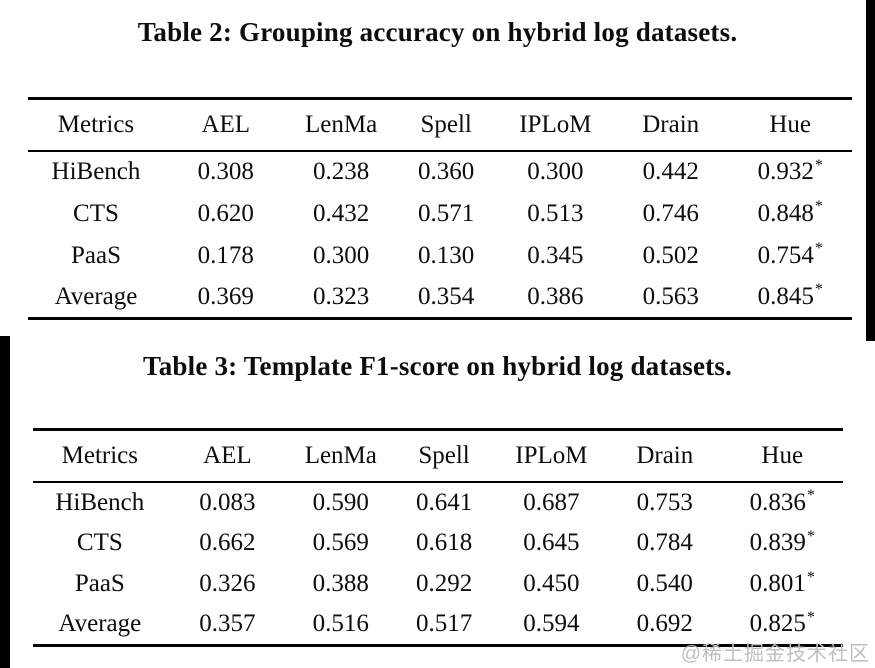  I want to click on cell-value: 0.563, so click(670, 296).